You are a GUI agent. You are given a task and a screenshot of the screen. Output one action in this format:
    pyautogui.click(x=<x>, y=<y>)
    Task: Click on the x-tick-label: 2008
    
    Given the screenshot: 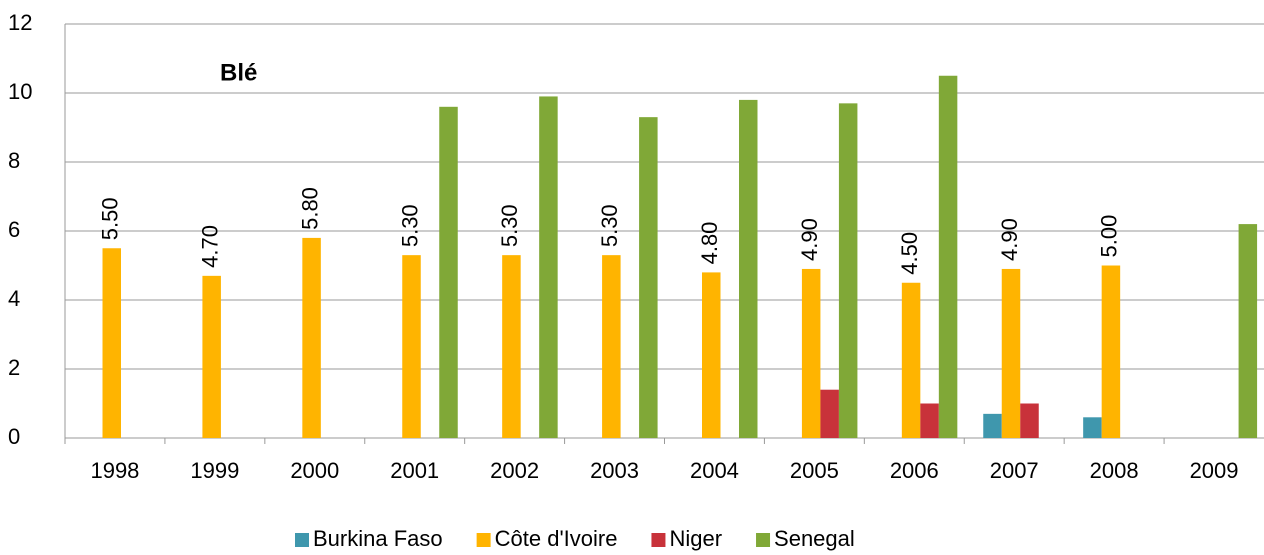 What is the action you would take?
    pyautogui.click(x=1114, y=470)
    